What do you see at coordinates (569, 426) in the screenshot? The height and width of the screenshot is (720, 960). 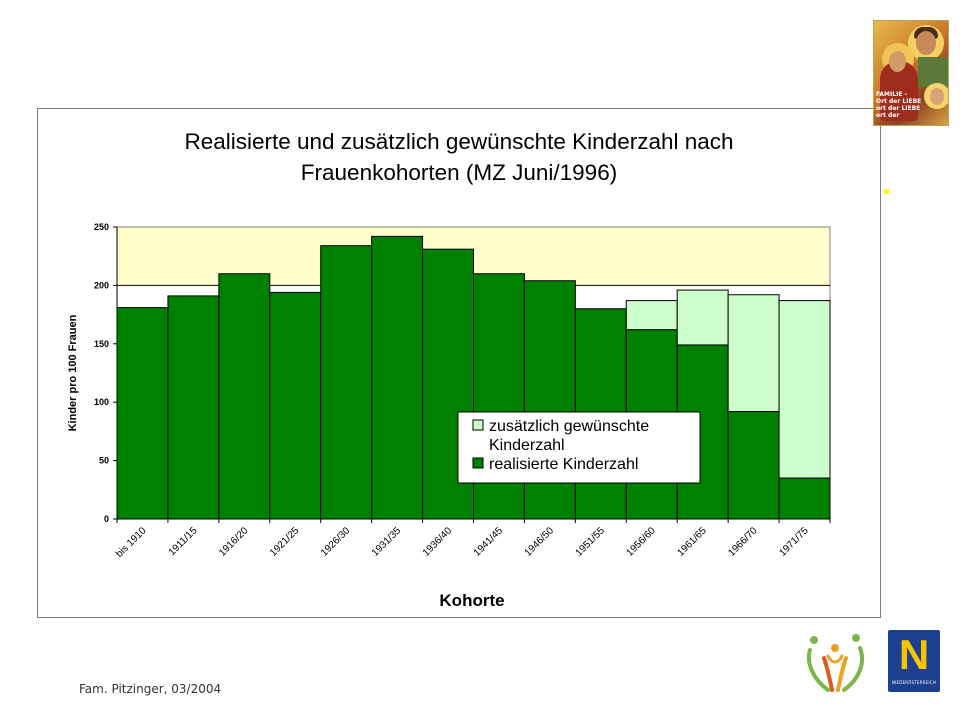 I see `legend-label-0: zusätzlich gewünschte` at bounding box center [569, 426].